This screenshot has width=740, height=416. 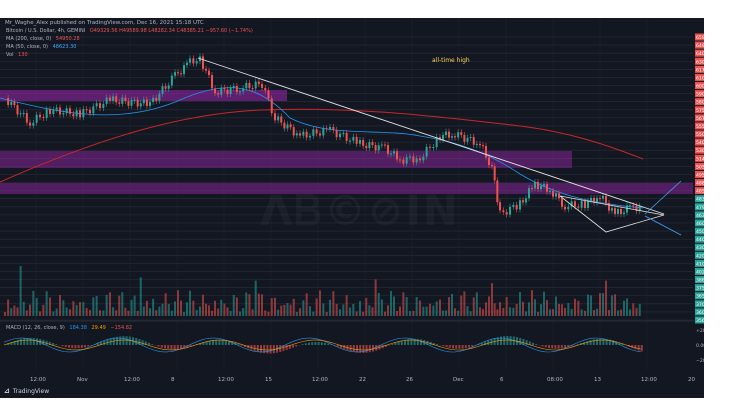 I want to click on ma50-legend: MA (50, close, 0) 48623.30, so click(x=41, y=47).